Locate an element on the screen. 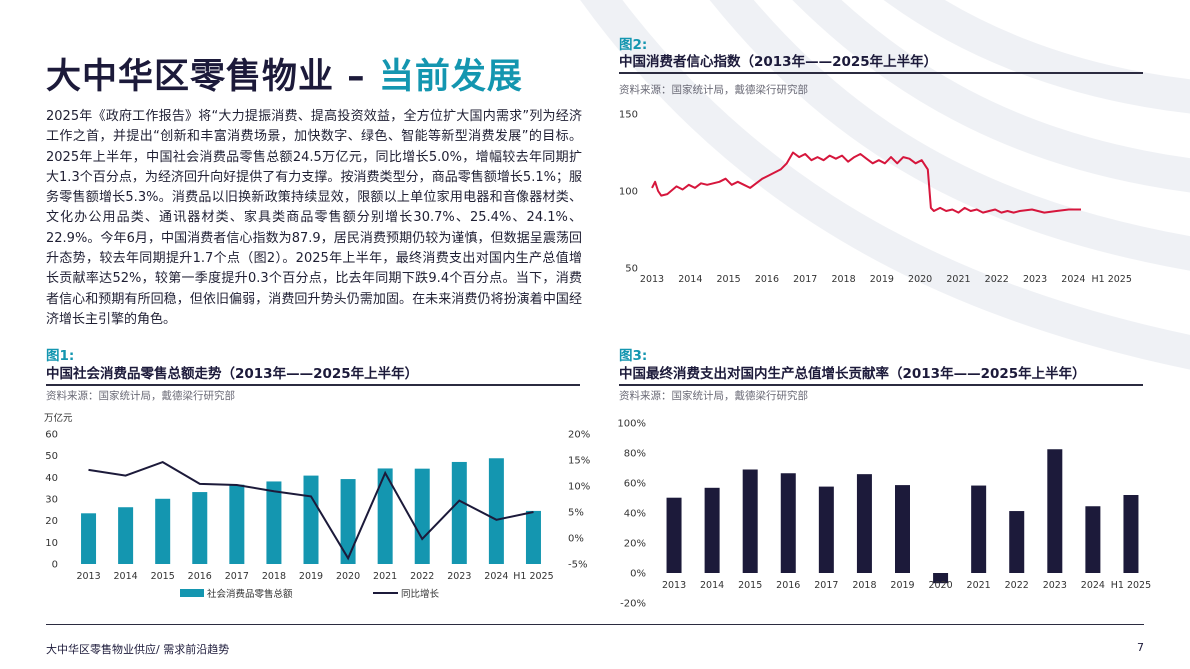 The width and height of the screenshot is (1190, 669). fig1-label: 图1: is located at coordinates (60, 356).